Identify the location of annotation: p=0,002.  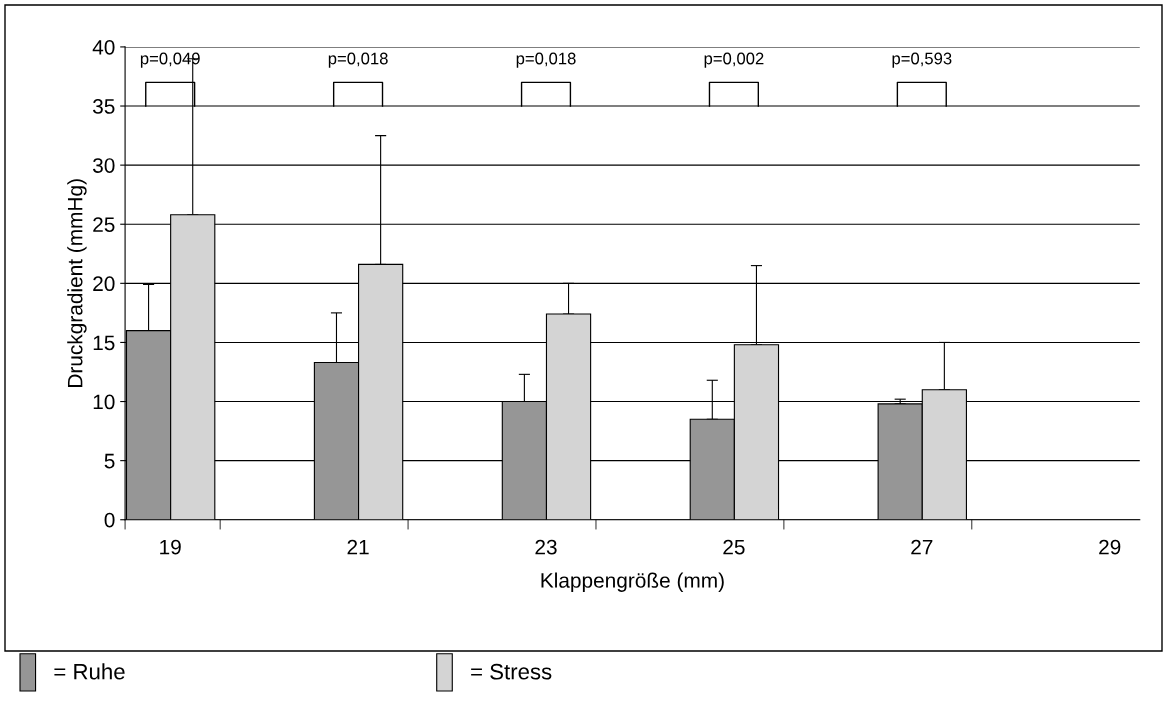
(734, 60).